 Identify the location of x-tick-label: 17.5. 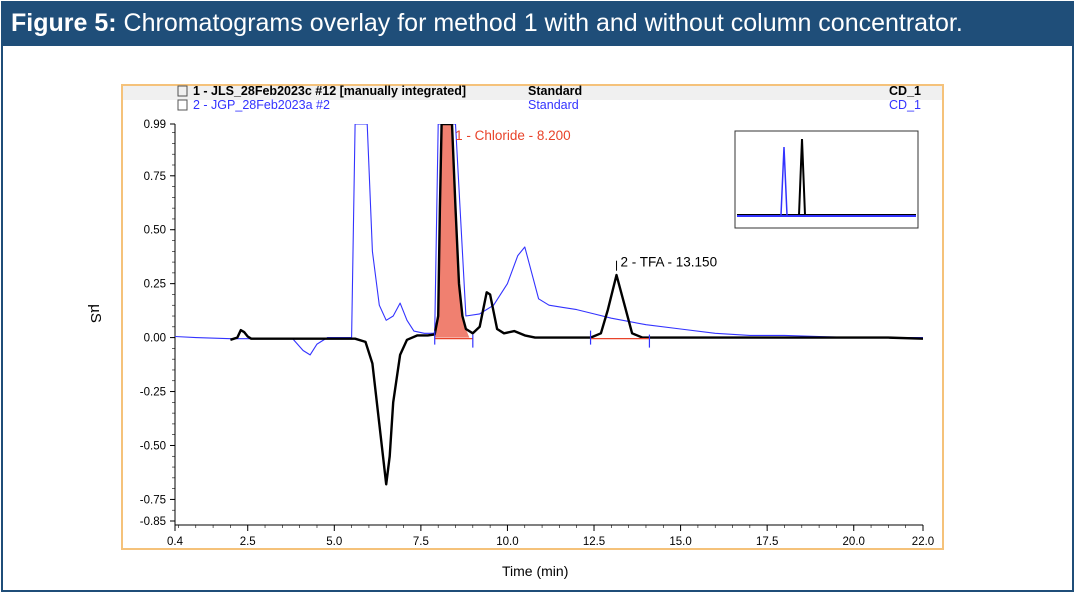
(767, 542).